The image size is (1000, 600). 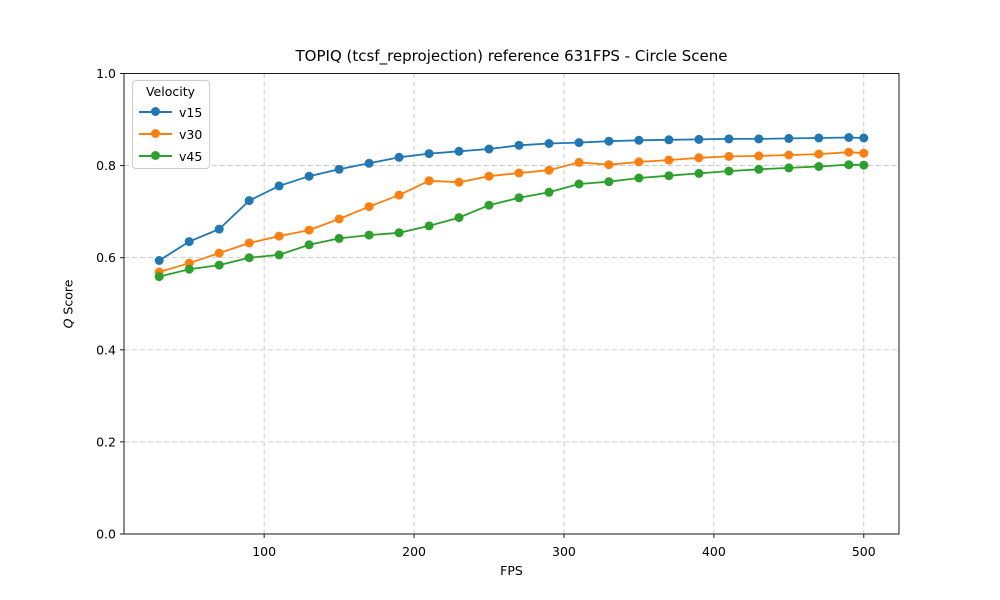 I want to click on y-tick-label: 0.2, so click(x=106, y=441).